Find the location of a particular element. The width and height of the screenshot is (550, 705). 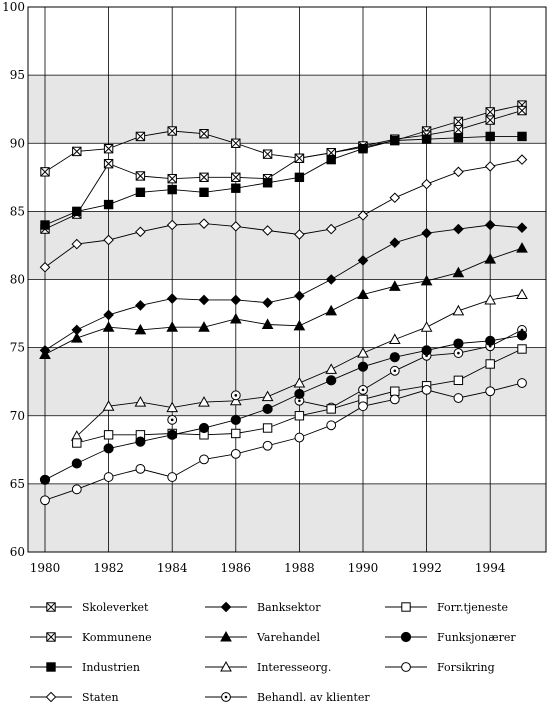

legend-label: Kommunene is located at coordinates (117, 637).